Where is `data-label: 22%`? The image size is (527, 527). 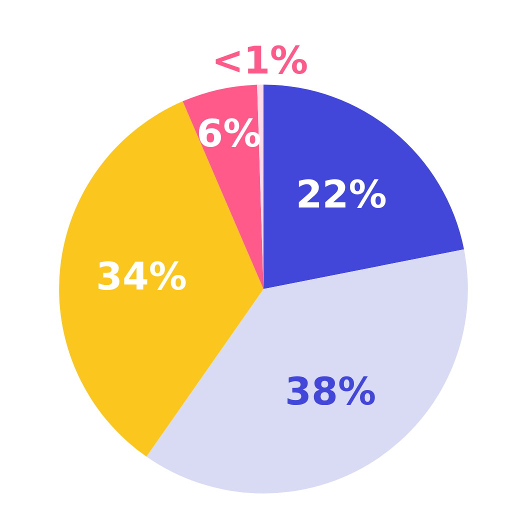 data-label: 22% is located at coordinates (341, 194).